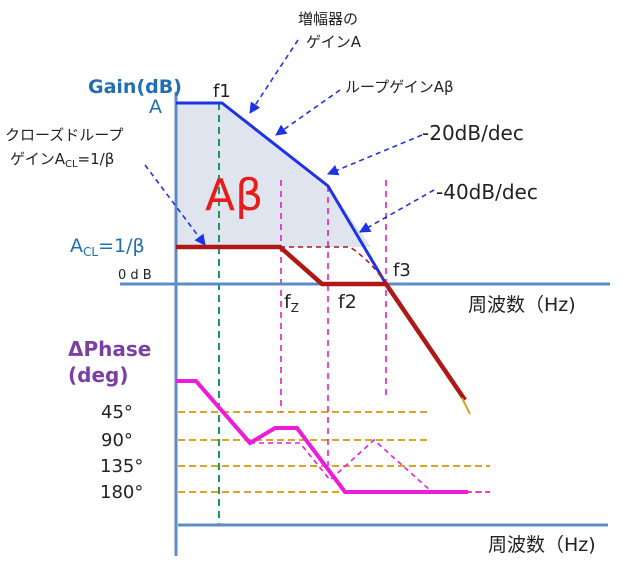  I want to click on y-label-0db: 0 d B, so click(135, 275).